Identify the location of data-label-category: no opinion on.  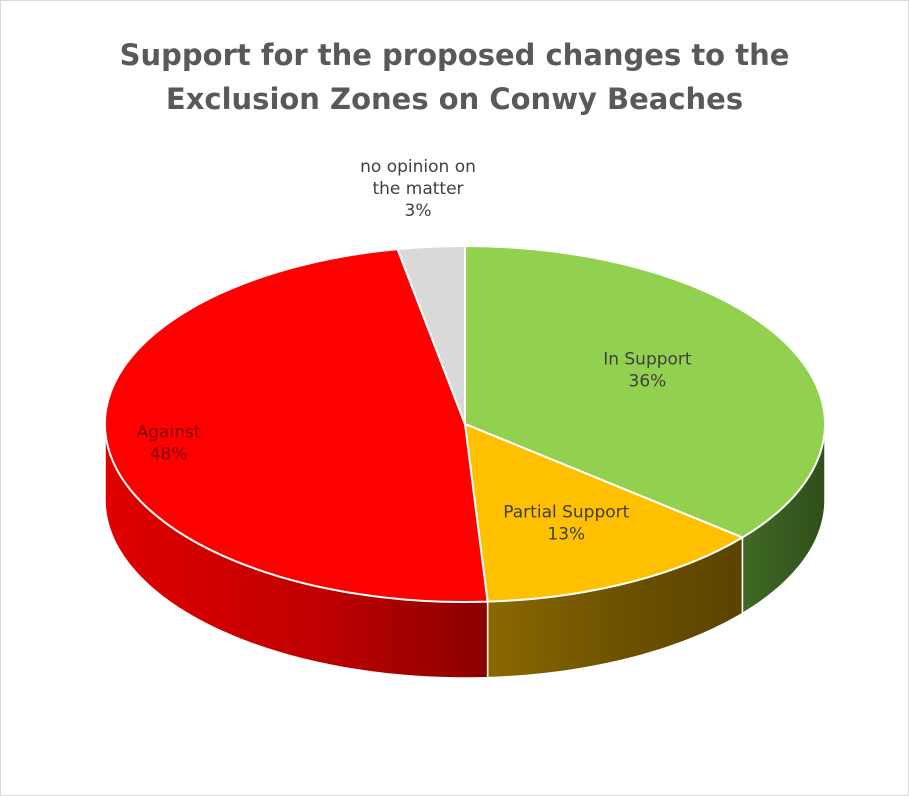
(418, 167).